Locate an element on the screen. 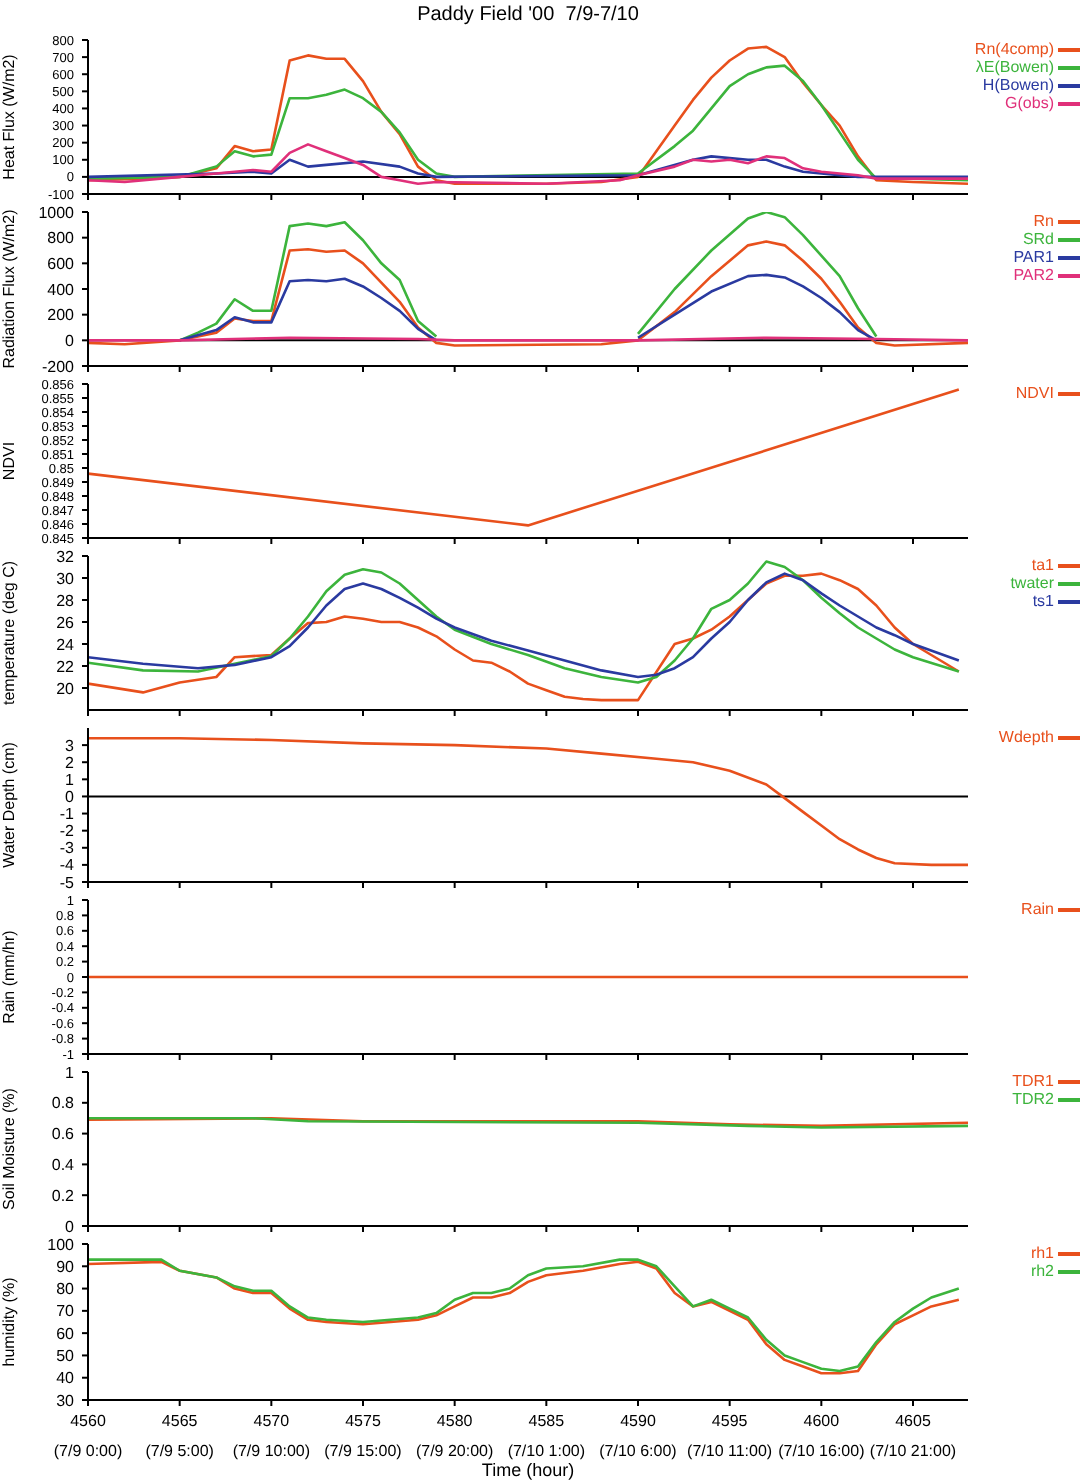 This screenshot has width=1084, height=1484. y-tick-label: 200 is located at coordinates (61, 315).